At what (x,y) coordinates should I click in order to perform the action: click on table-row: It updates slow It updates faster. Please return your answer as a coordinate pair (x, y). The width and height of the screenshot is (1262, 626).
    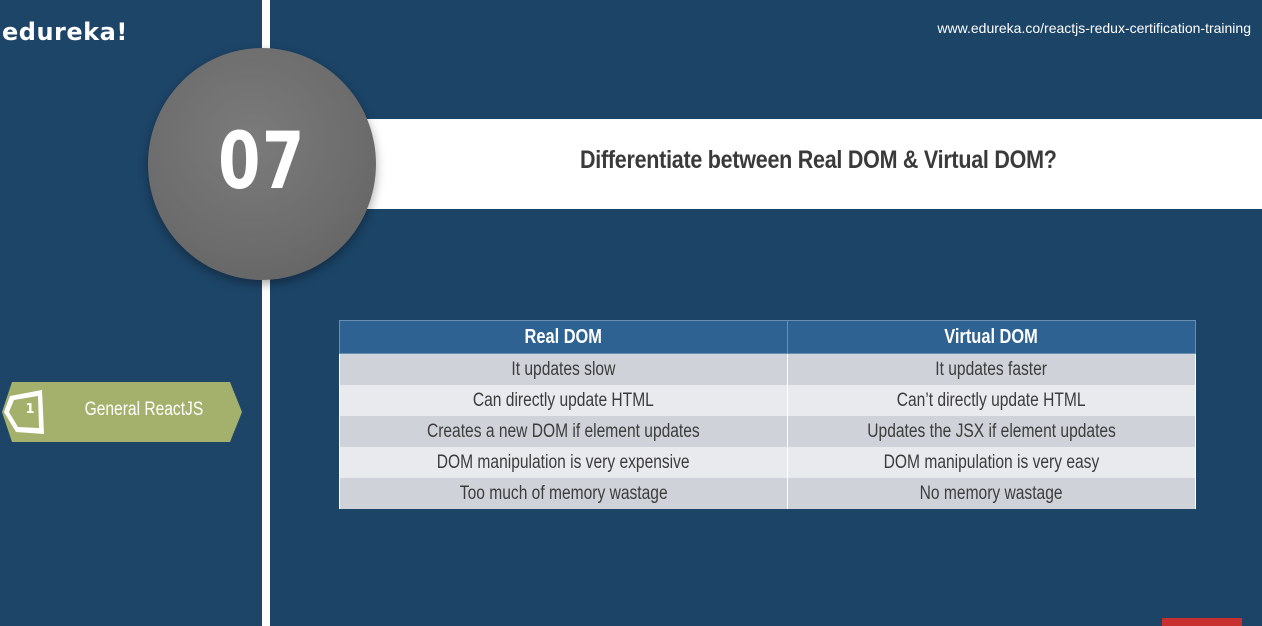
    Looking at the image, I should click on (768, 369).